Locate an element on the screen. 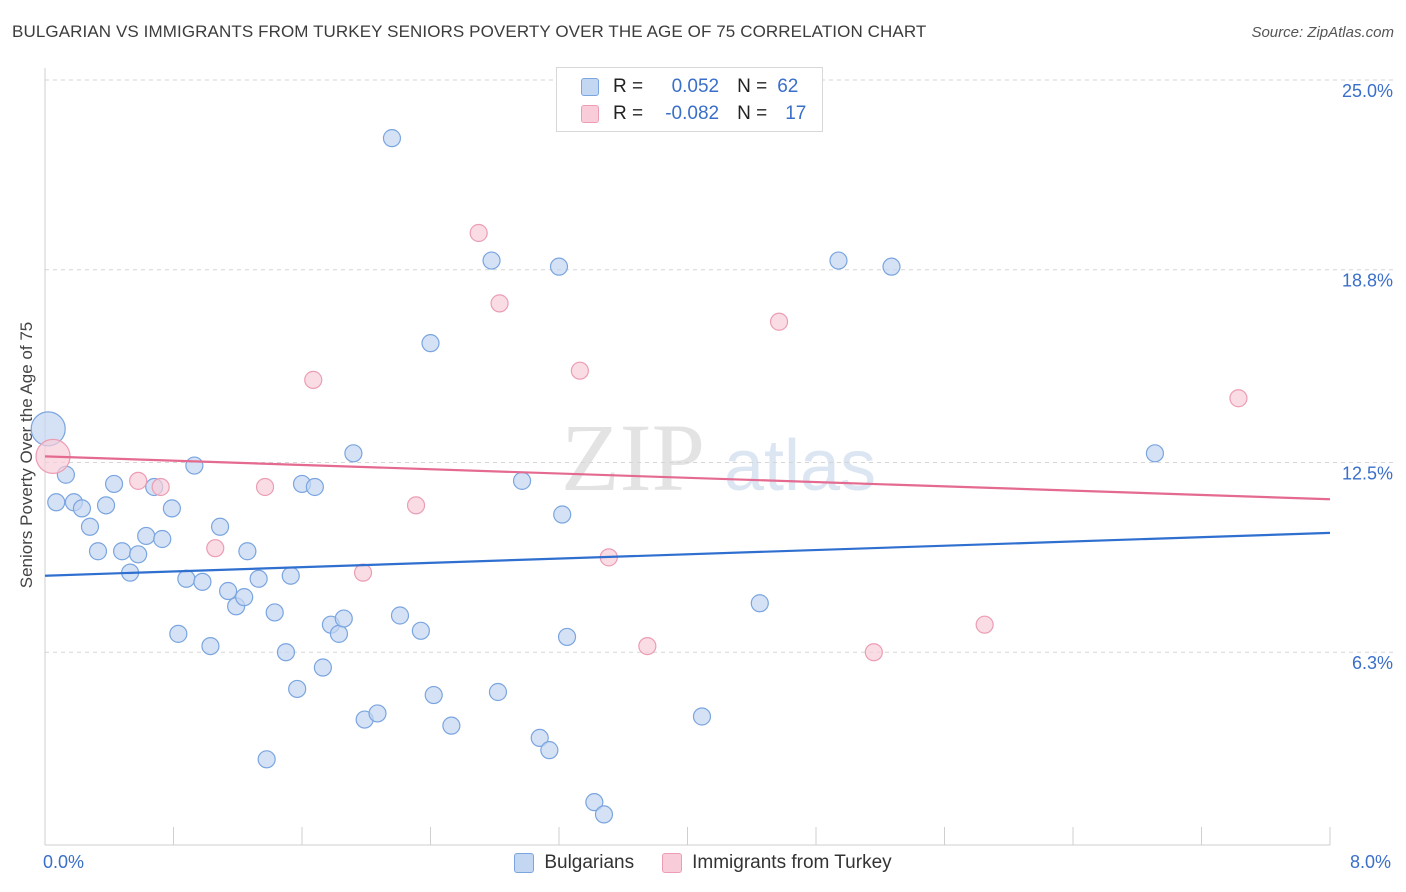 The image size is (1406, 892). y-tick-label: 18.8% is located at coordinates (1367, 281).